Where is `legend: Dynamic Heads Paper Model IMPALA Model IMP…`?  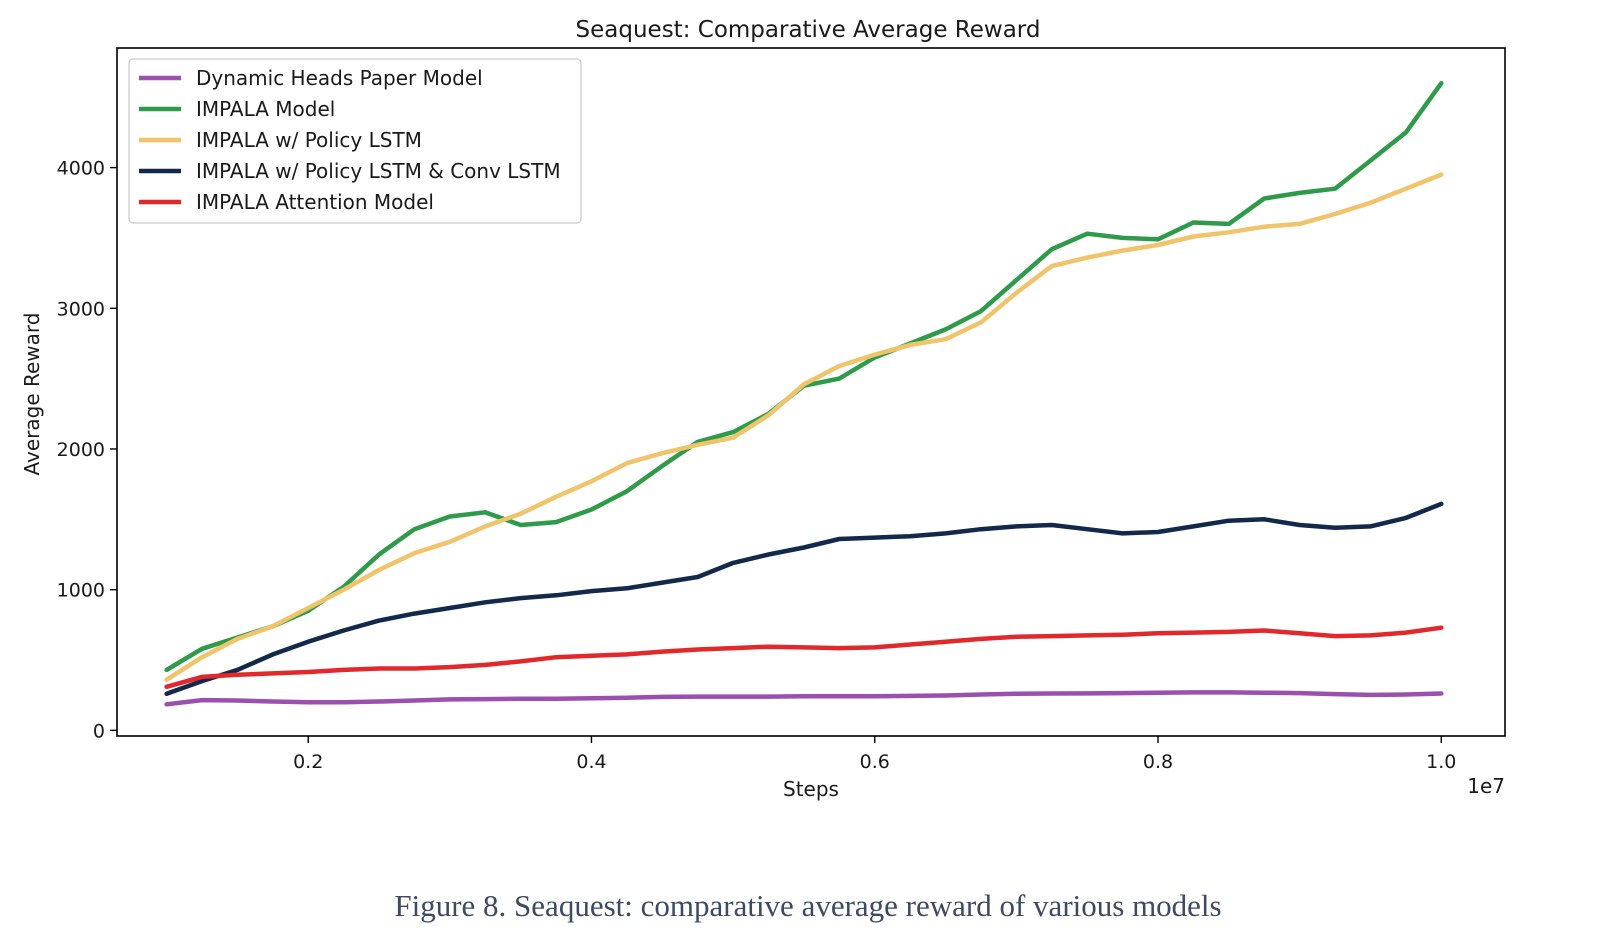 legend: Dynamic Heads Paper Model IMPALA Model IMP… is located at coordinates (355, 141).